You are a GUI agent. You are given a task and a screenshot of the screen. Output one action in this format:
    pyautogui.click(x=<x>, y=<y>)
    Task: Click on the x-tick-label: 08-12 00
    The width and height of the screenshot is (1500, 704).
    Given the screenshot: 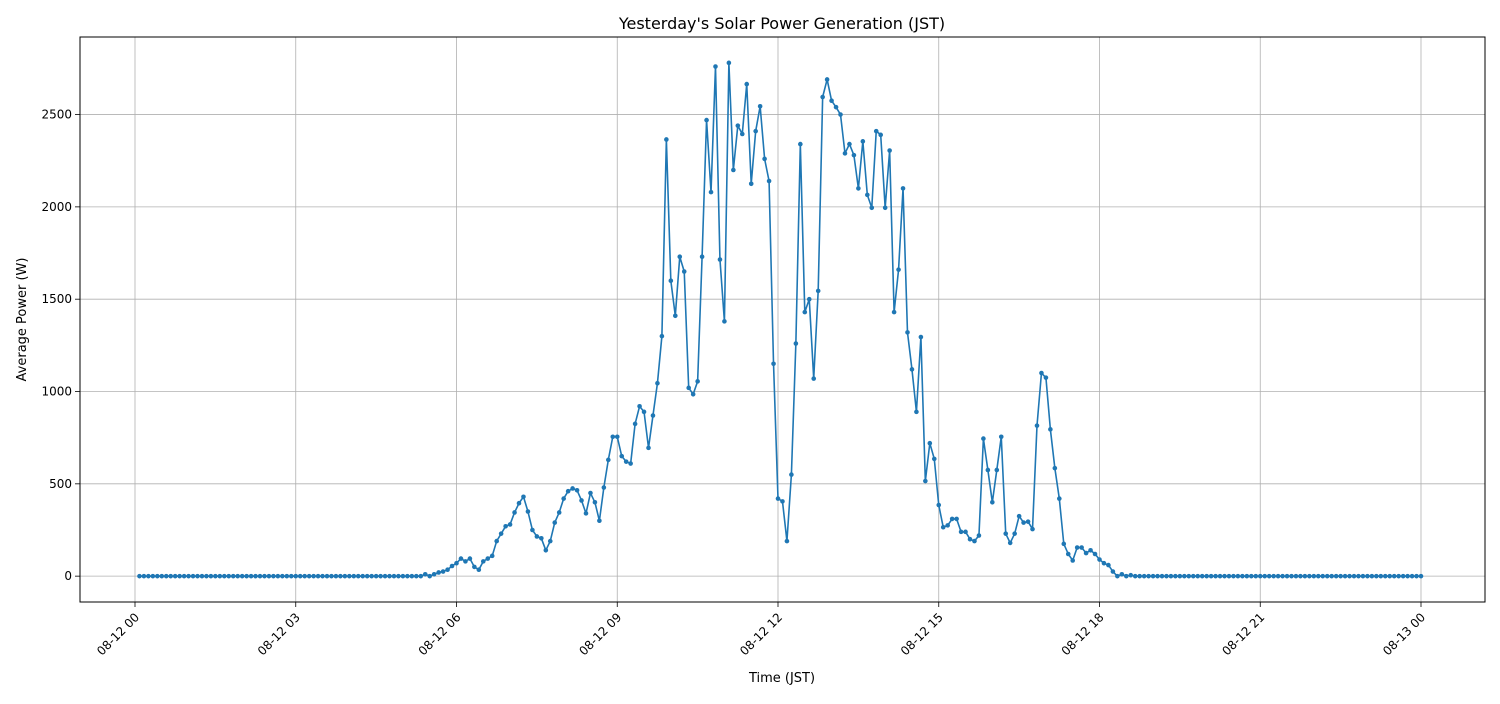 What is the action you would take?
    pyautogui.click(x=118, y=634)
    